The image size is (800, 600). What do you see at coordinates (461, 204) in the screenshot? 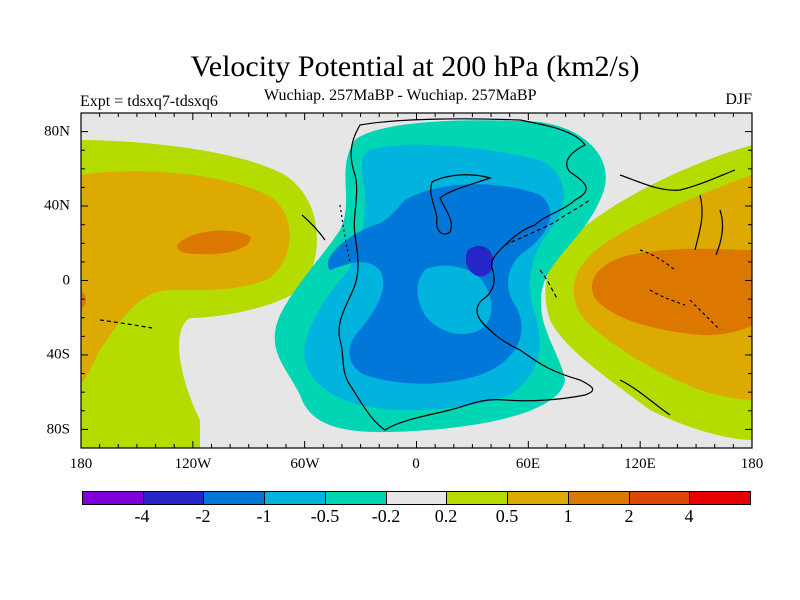
I see `coastline-north-inlet` at bounding box center [461, 204].